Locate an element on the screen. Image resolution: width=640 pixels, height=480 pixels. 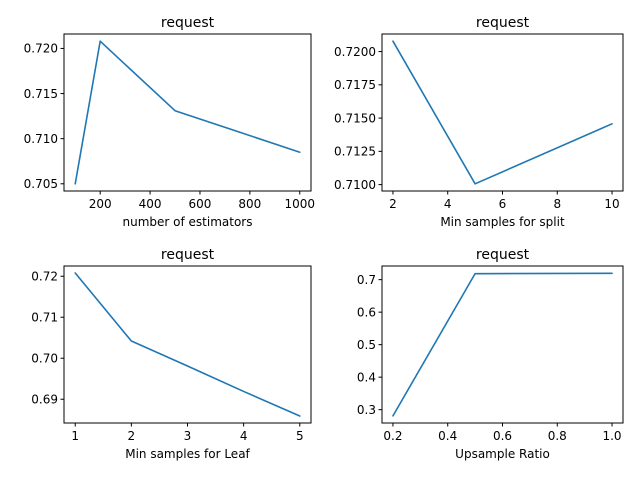
x-tick-label: 600 is located at coordinates (200, 204).